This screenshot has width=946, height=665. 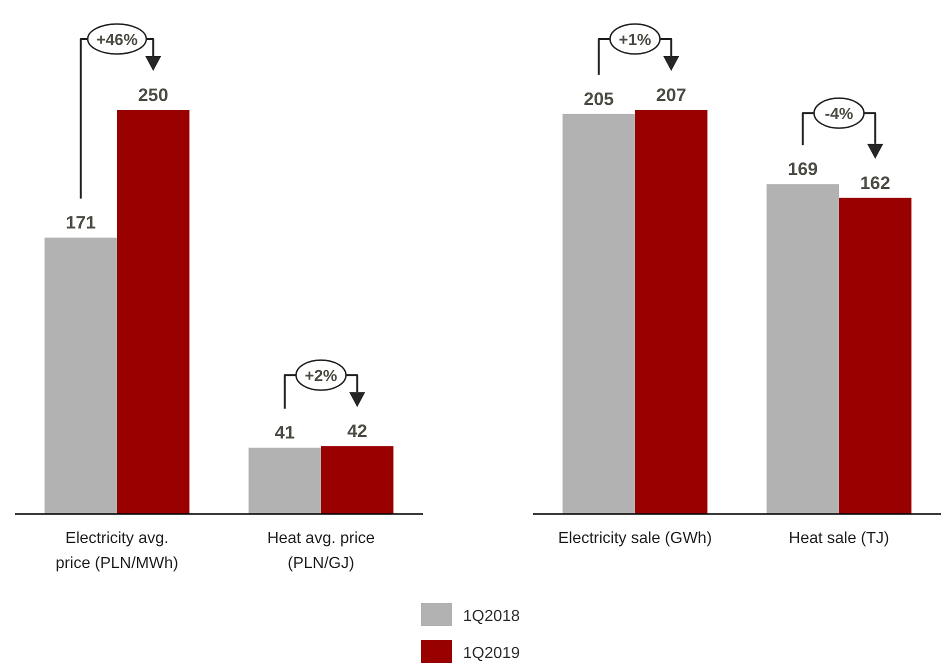 I want to click on data-label: 41, so click(x=284, y=432).